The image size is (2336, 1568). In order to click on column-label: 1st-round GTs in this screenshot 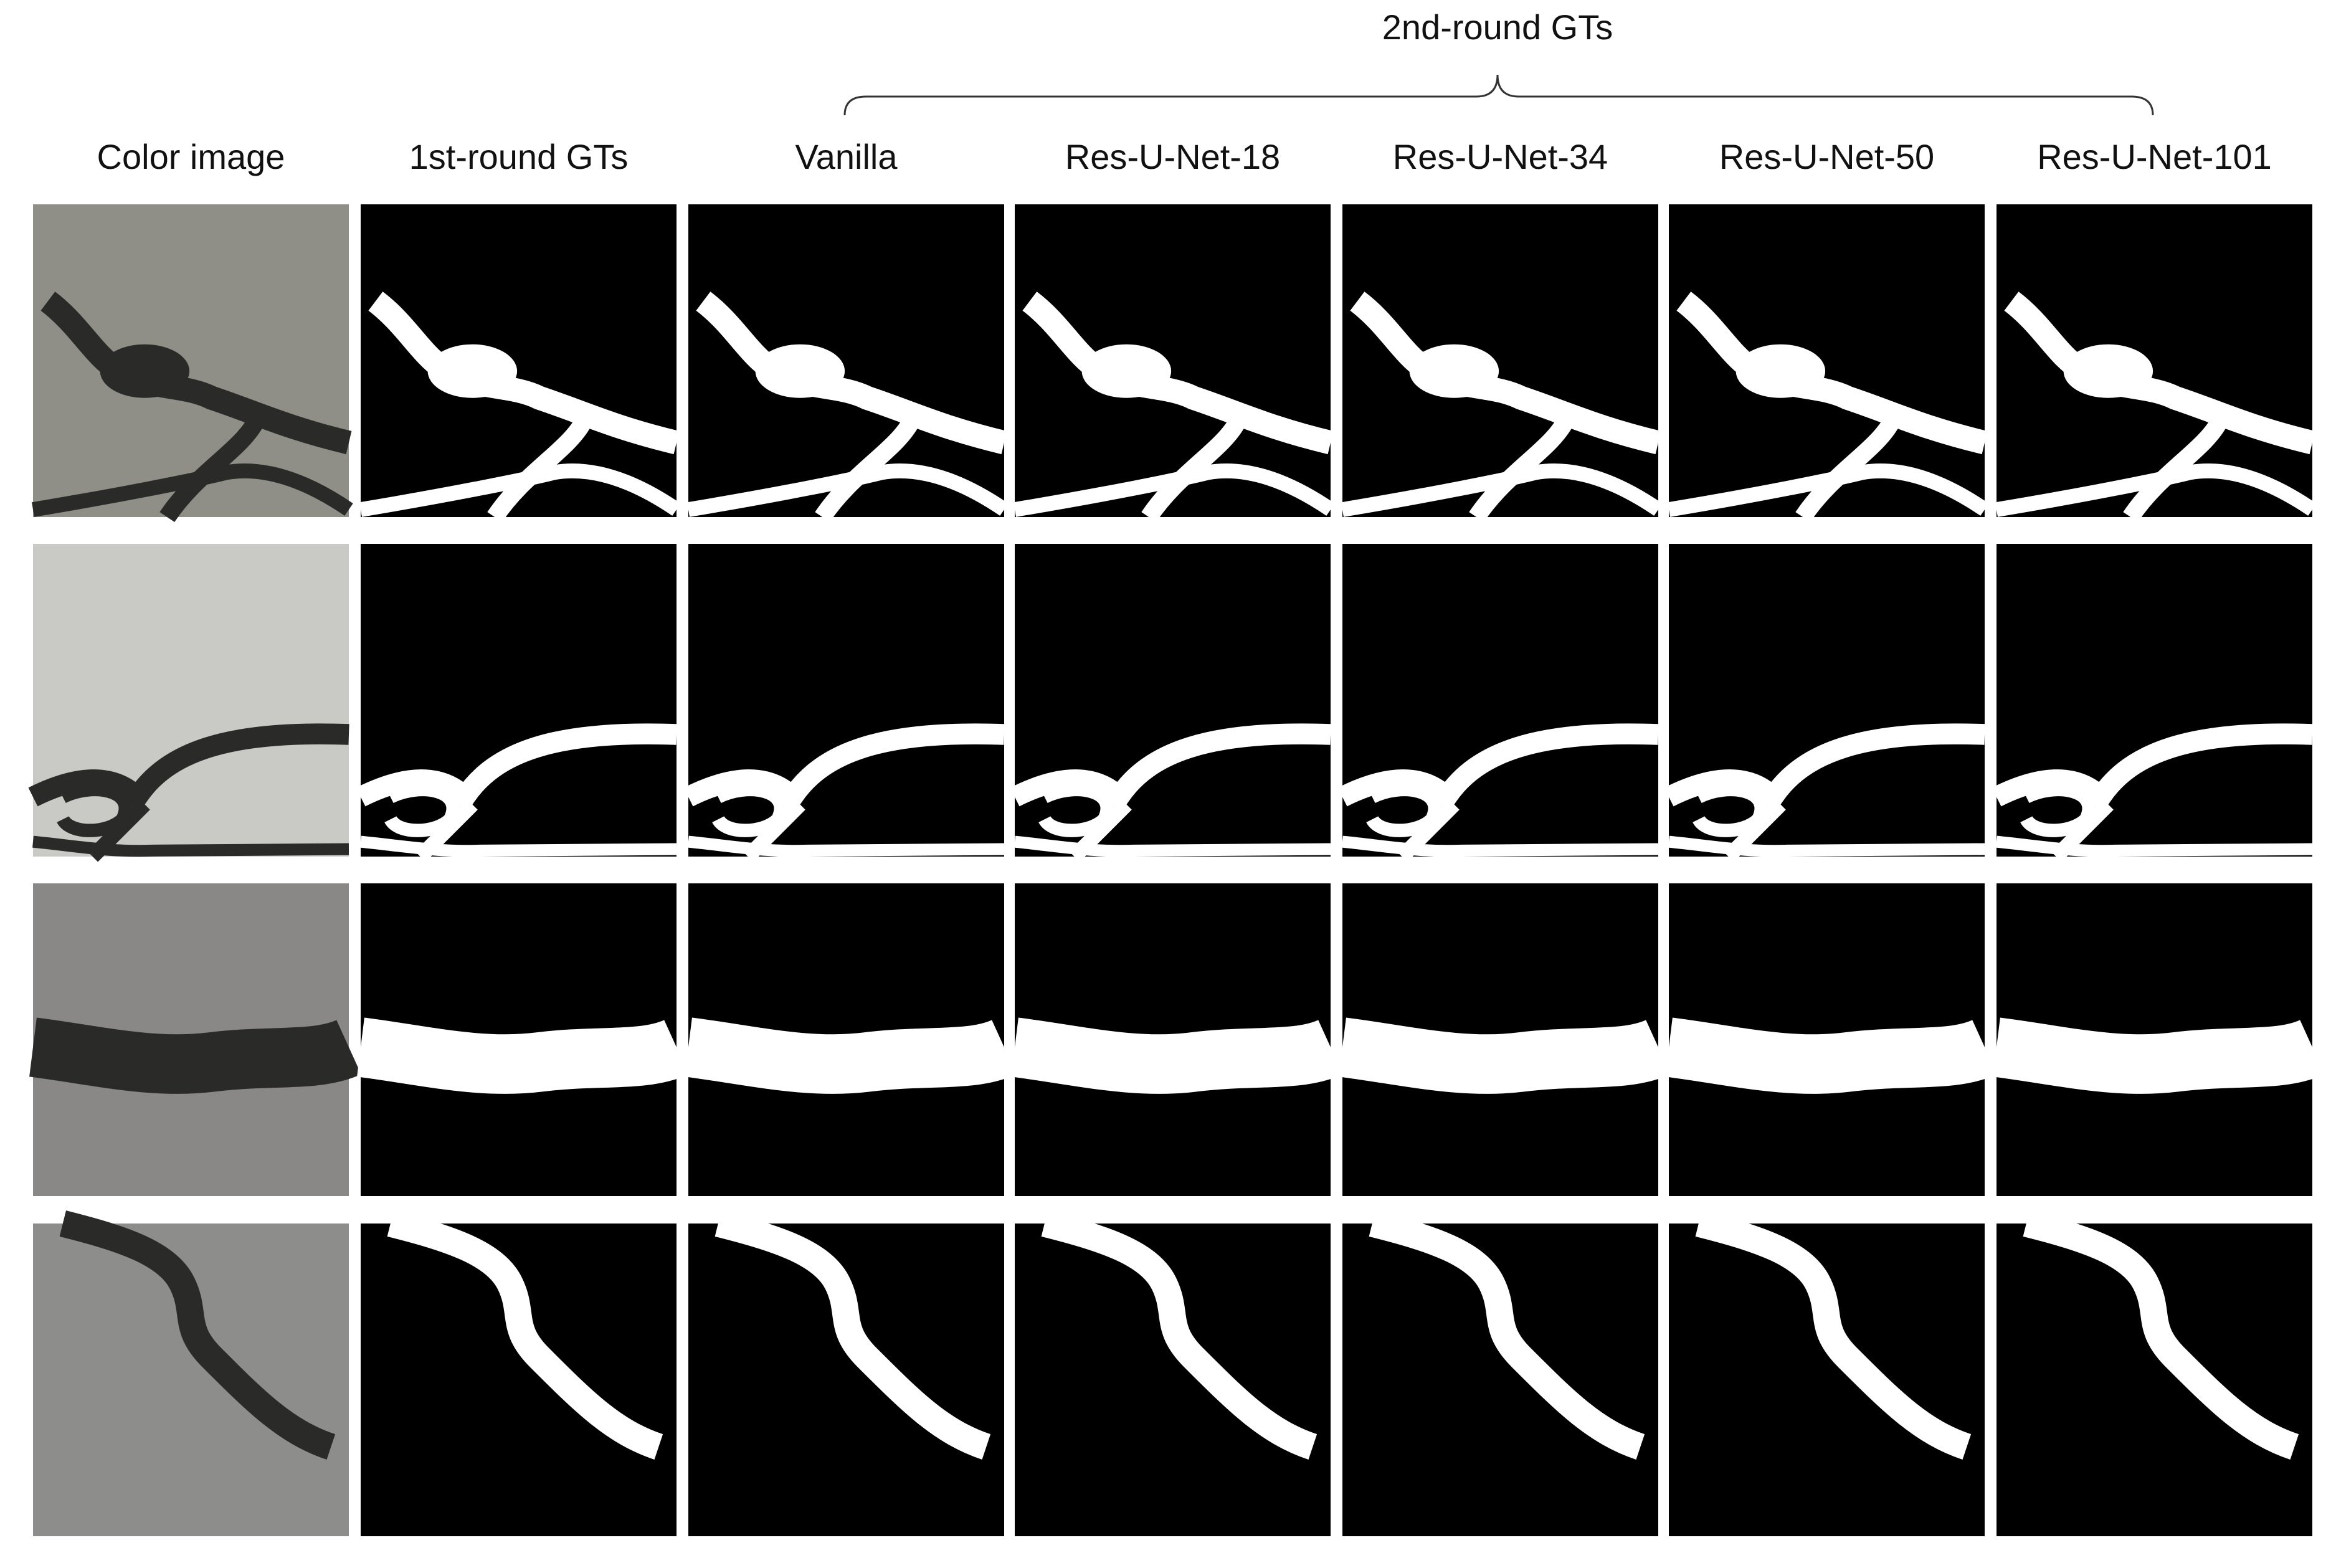, I will do `click(519, 156)`.